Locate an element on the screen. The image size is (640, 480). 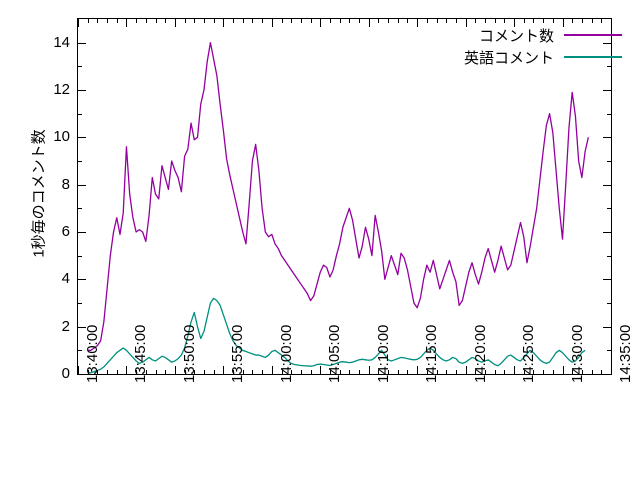
x-tick-label: 13:45:00 is located at coordinates (141, 353).